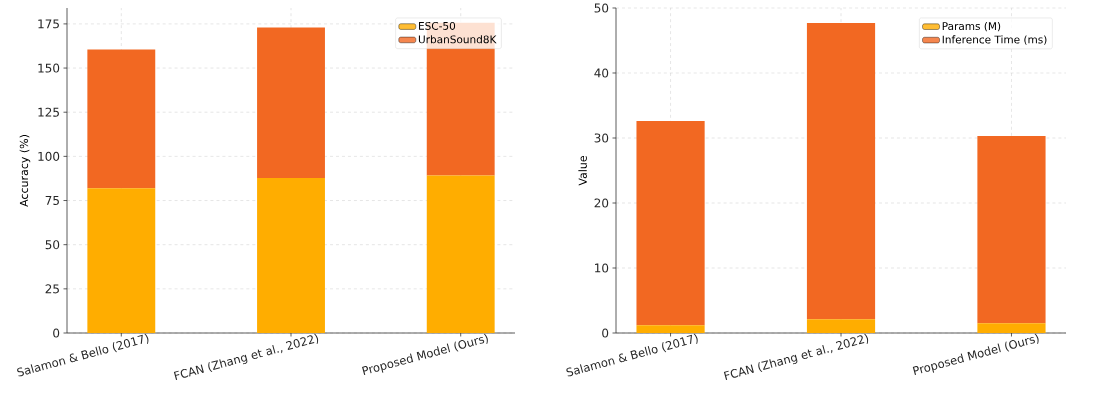 The width and height of the screenshot is (1102, 403). Describe the element at coordinates (582, 170) in the screenshot. I see `y-axis-title: Value` at that location.